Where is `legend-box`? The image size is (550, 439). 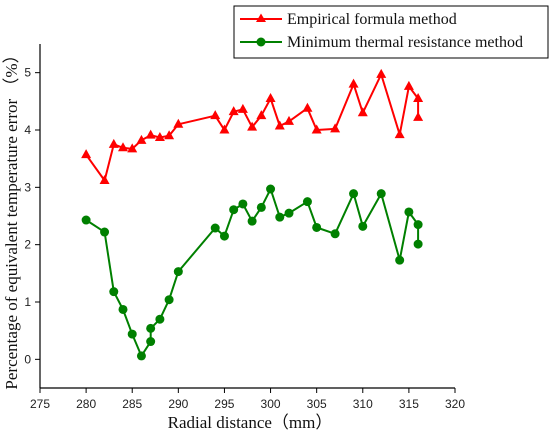 legend-box is located at coordinates (391, 32).